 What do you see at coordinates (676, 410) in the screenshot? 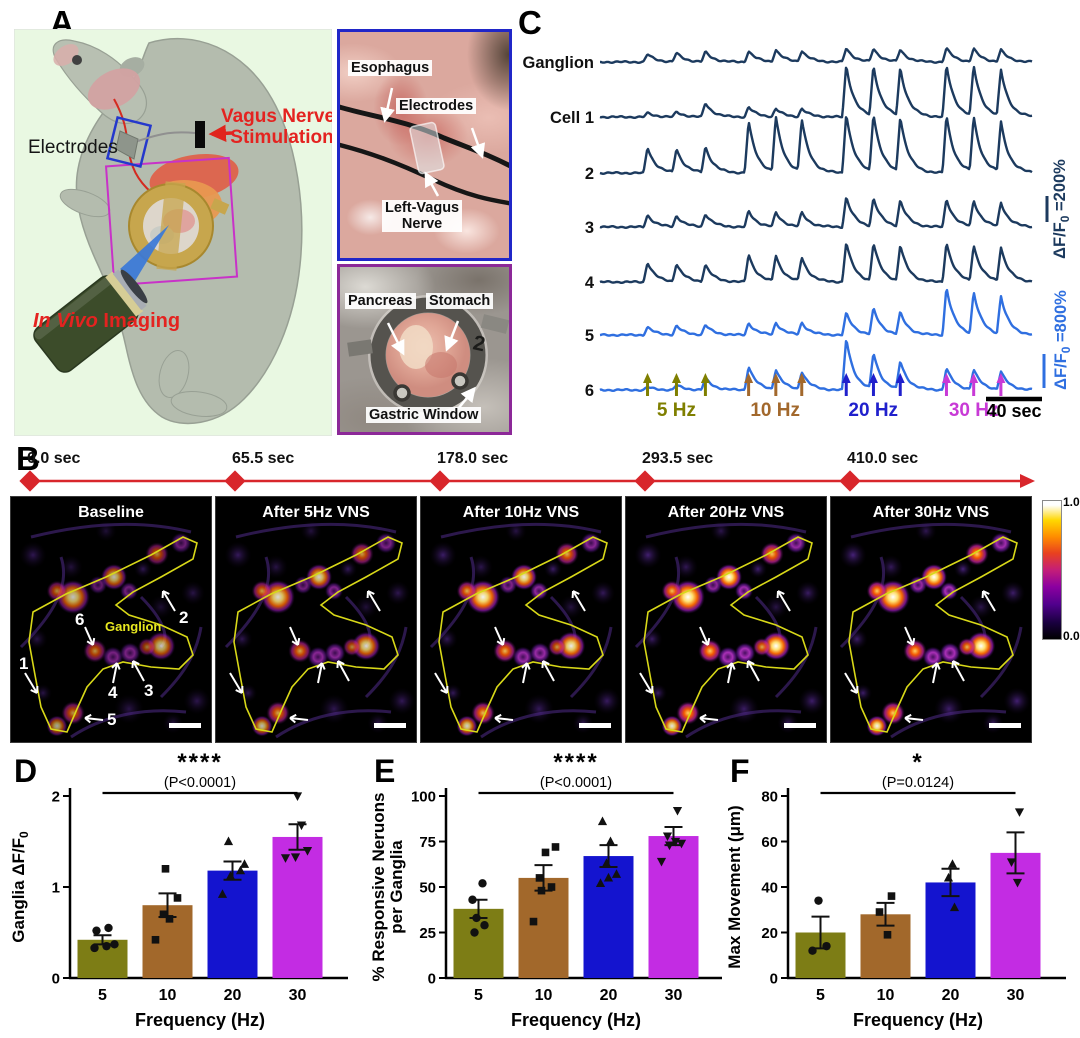
I see `stim-group-label: 5 Hz` at bounding box center [676, 410].